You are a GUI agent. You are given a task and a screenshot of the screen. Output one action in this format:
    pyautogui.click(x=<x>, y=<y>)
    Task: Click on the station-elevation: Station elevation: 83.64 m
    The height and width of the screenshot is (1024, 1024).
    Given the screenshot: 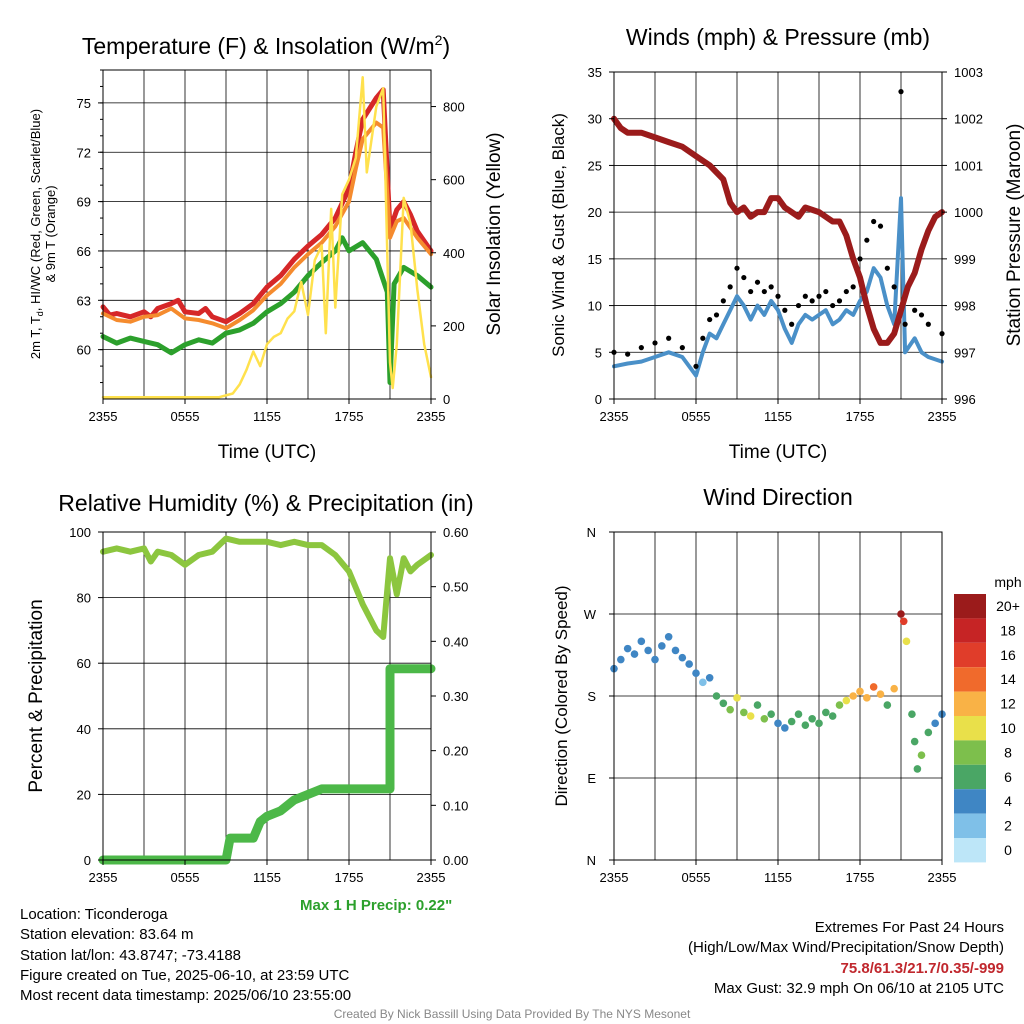 What is the action you would take?
    pyautogui.click(x=107, y=935)
    